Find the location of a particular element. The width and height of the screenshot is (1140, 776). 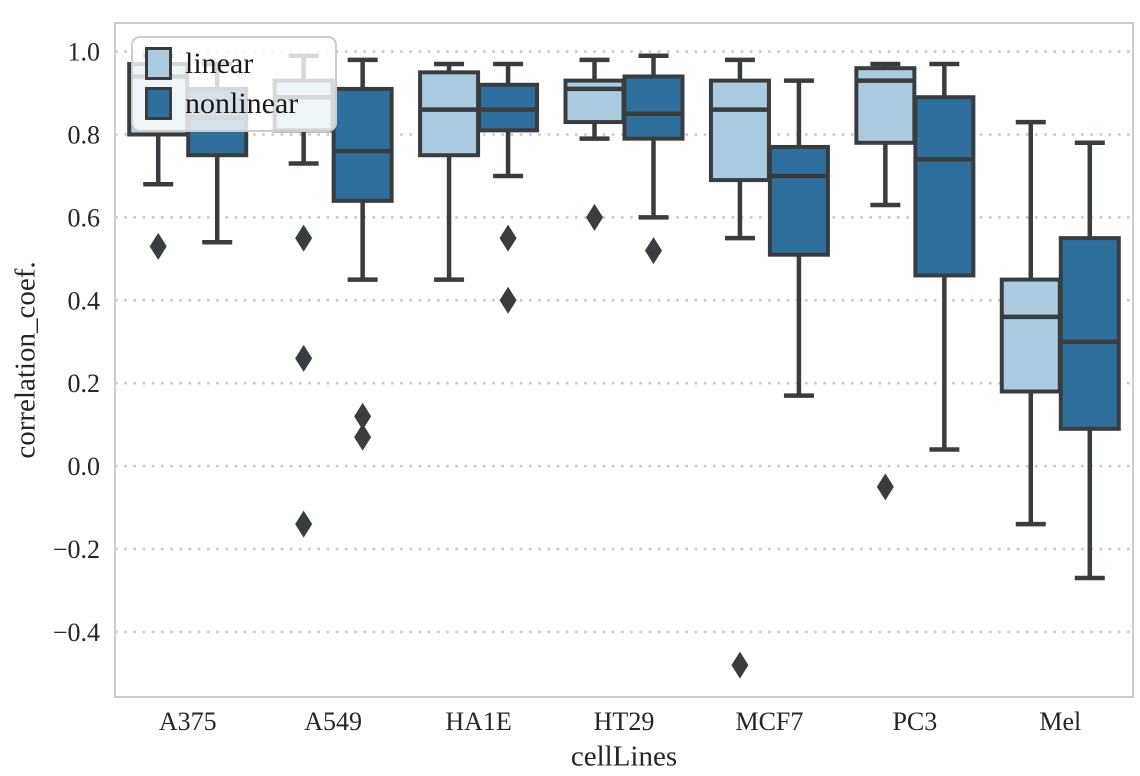

x-tick-label: HA1E is located at coordinates (478, 721).